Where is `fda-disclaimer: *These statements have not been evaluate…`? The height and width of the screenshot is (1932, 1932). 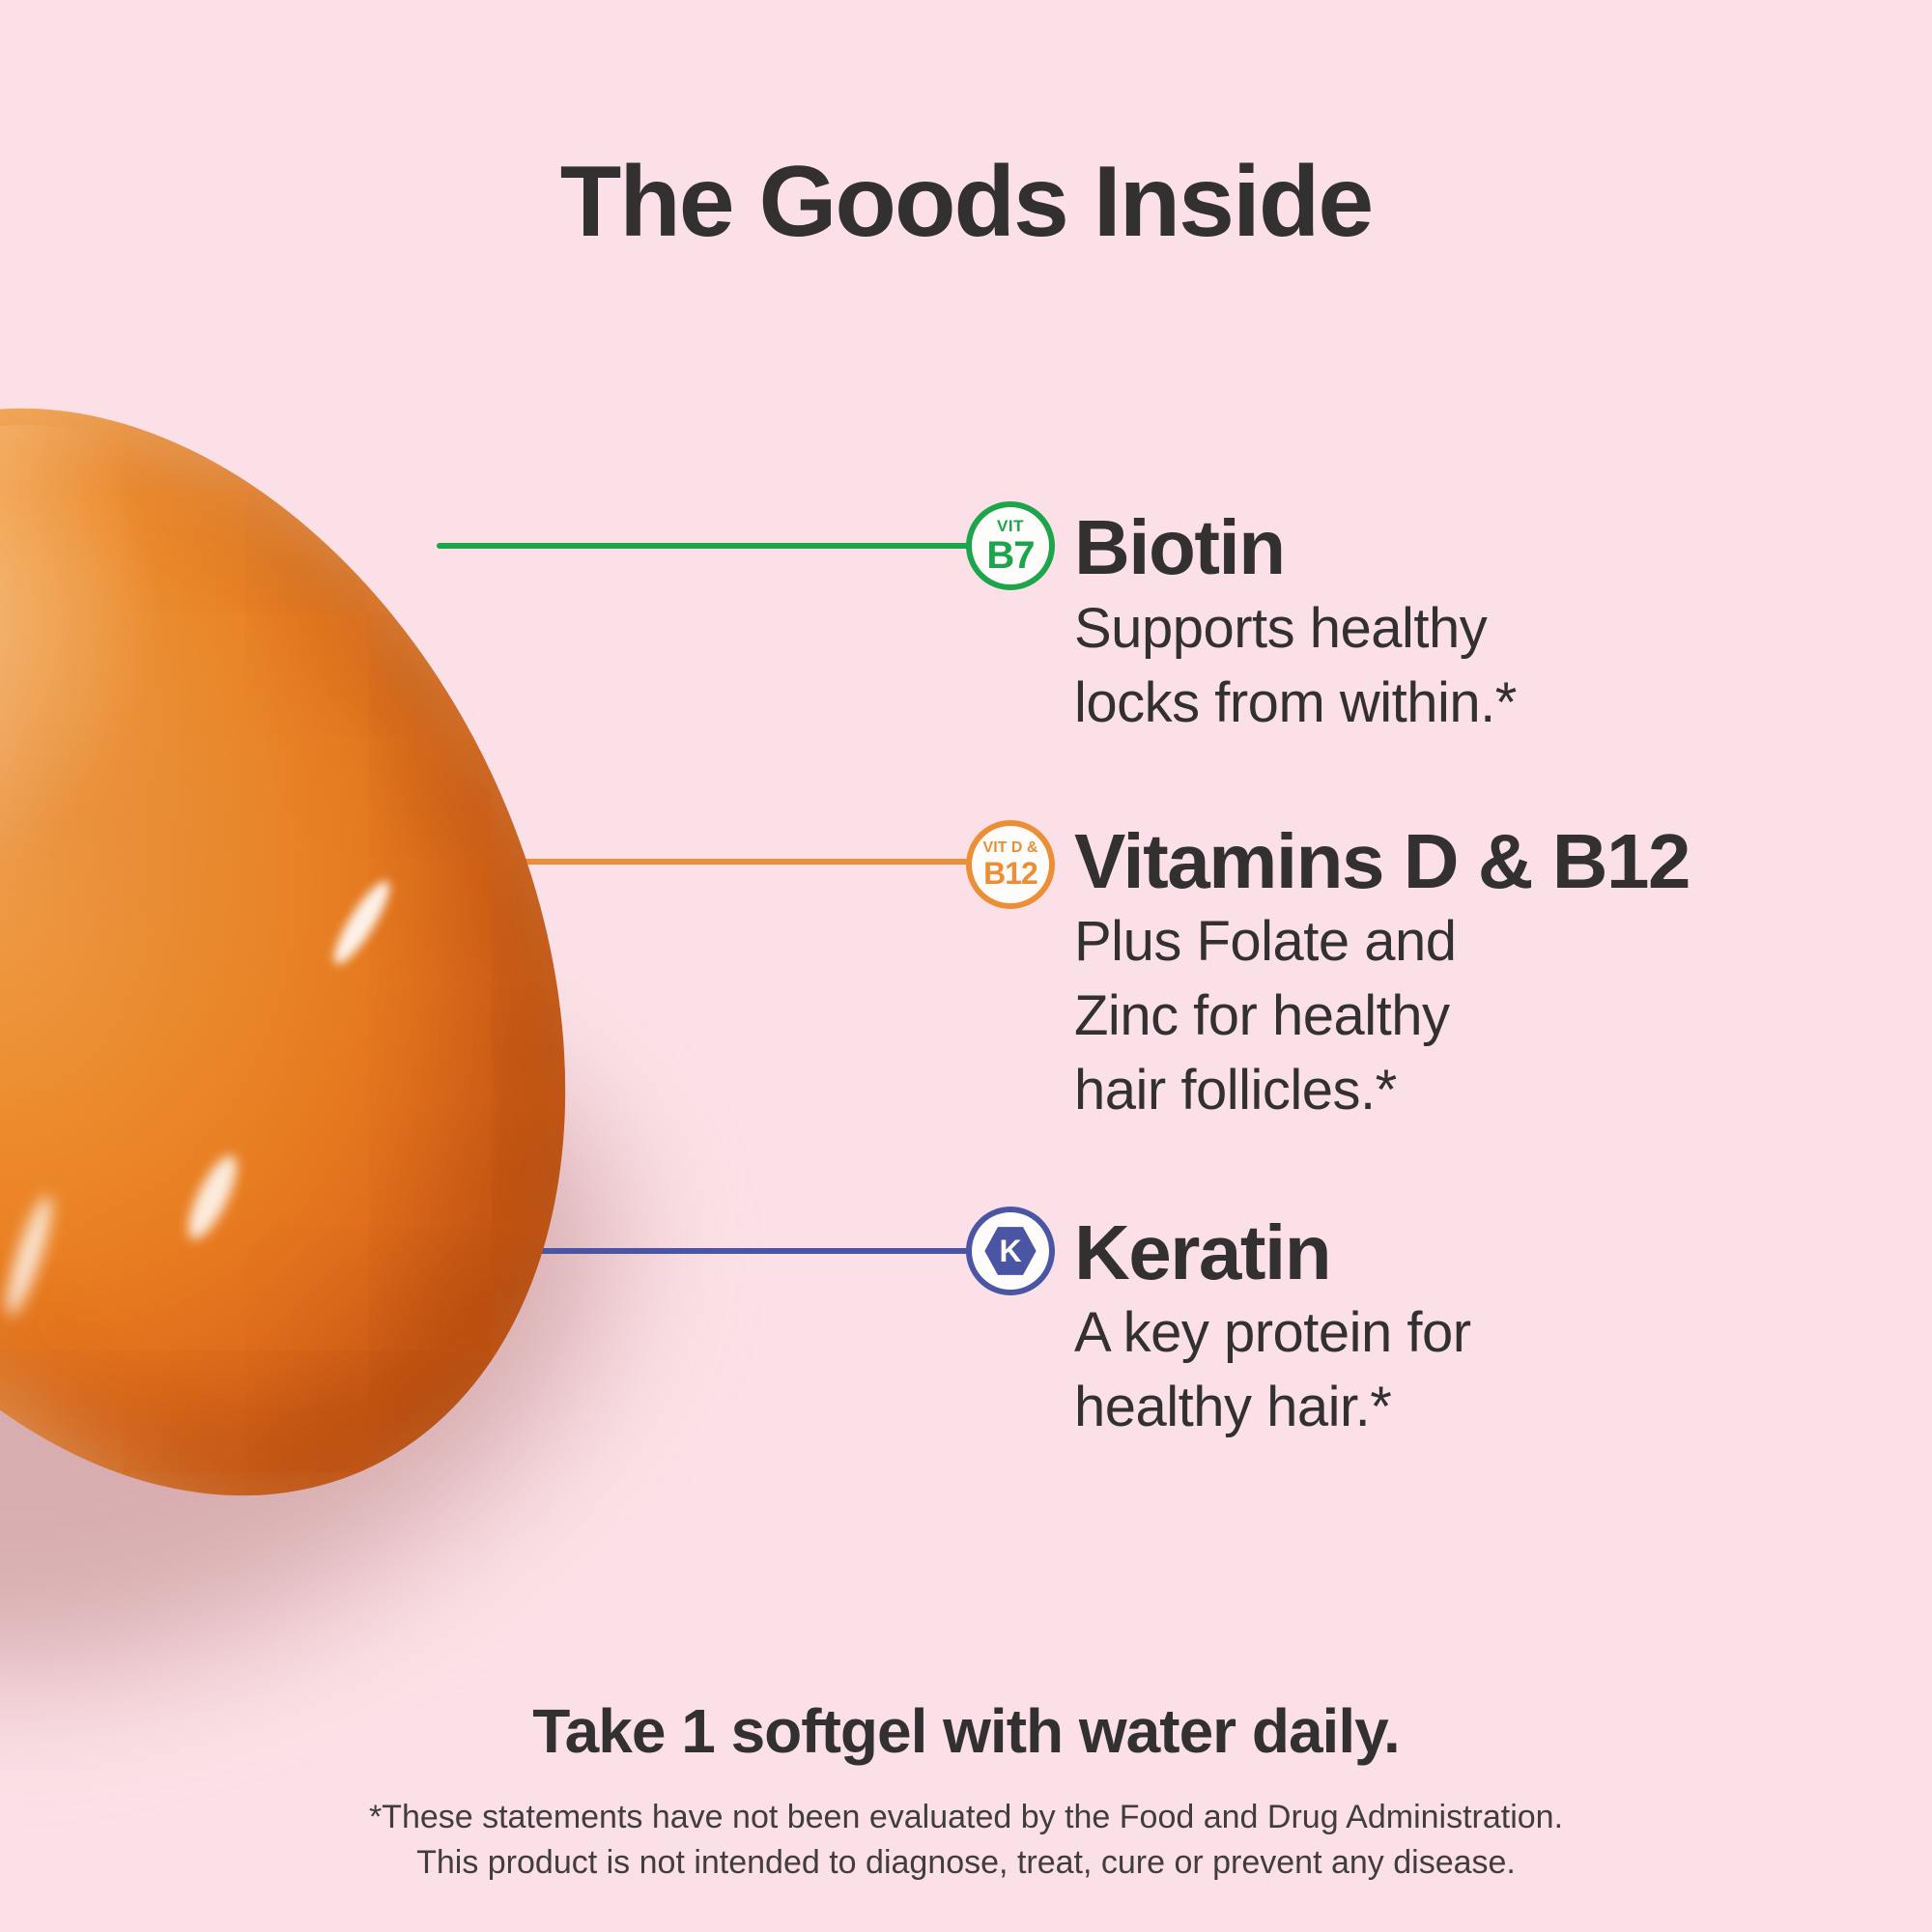
fda-disclaimer: *These statements have not been evaluate… is located at coordinates (966, 1840).